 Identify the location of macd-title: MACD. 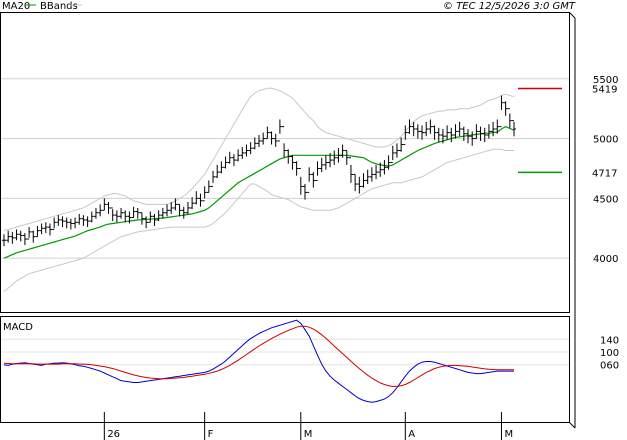
(18, 327).